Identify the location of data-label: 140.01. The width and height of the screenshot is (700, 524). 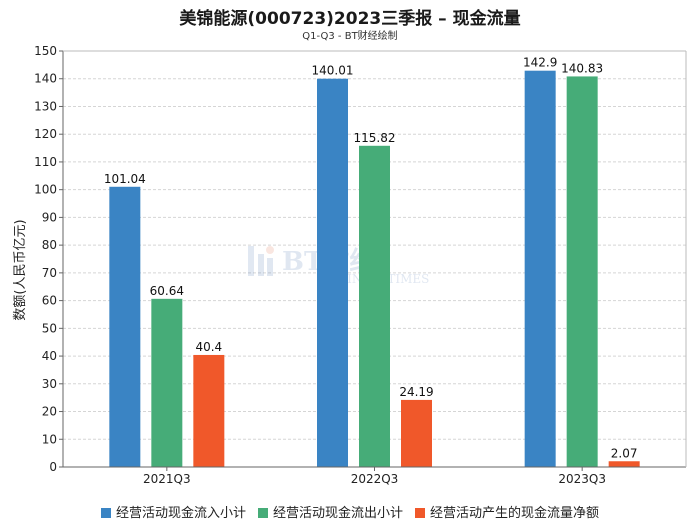
(333, 71).